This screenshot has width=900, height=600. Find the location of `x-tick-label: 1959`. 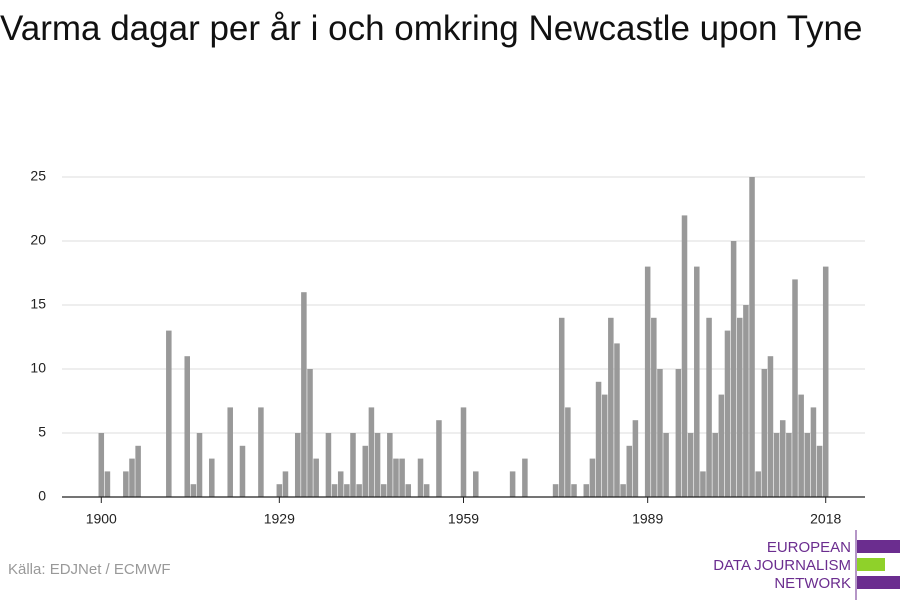

x-tick-label: 1959 is located at coordinates (463, 519).